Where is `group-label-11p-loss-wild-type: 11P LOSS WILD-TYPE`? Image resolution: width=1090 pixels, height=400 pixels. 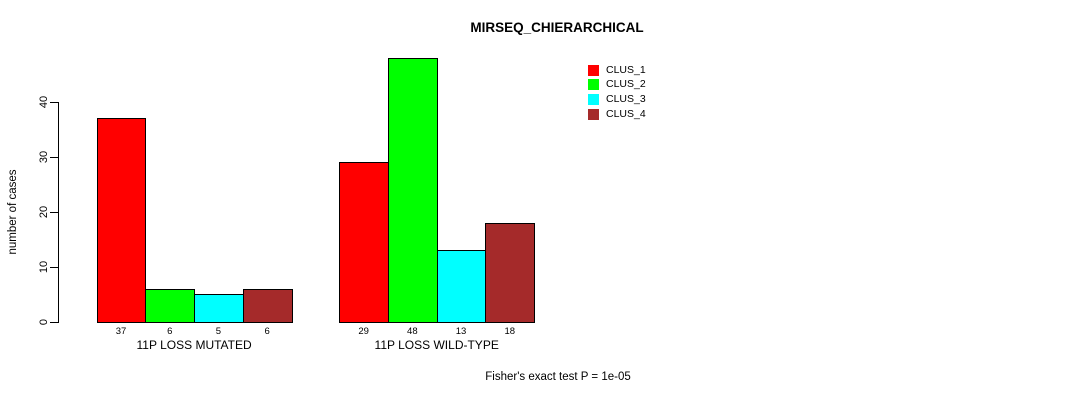 group-label-11p-loss-wild-type: 11P LOSS WILD-TYPE is located at coordinates (436, 345).